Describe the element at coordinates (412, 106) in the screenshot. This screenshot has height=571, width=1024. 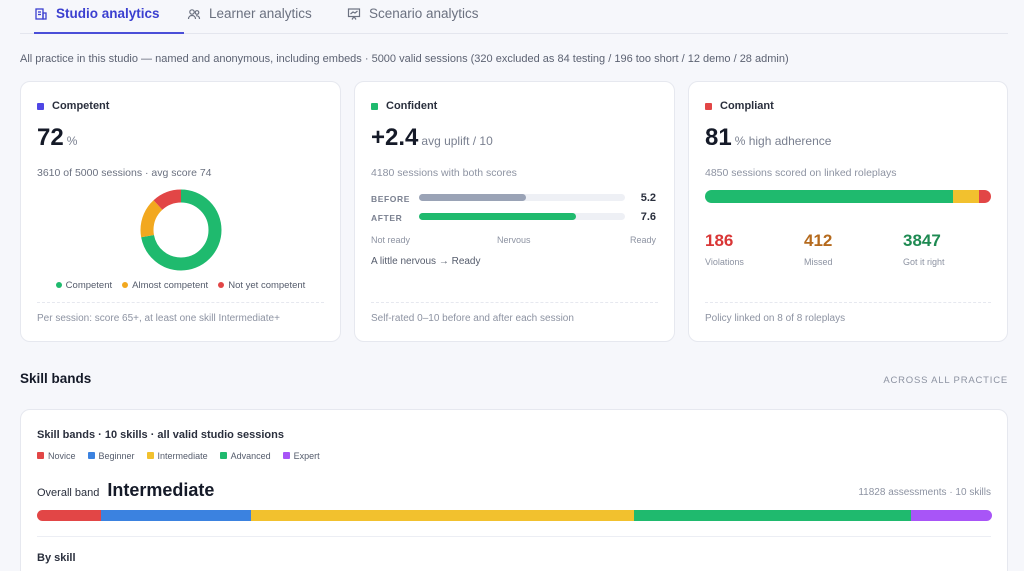
I see `confident-title: Confident` at that location.